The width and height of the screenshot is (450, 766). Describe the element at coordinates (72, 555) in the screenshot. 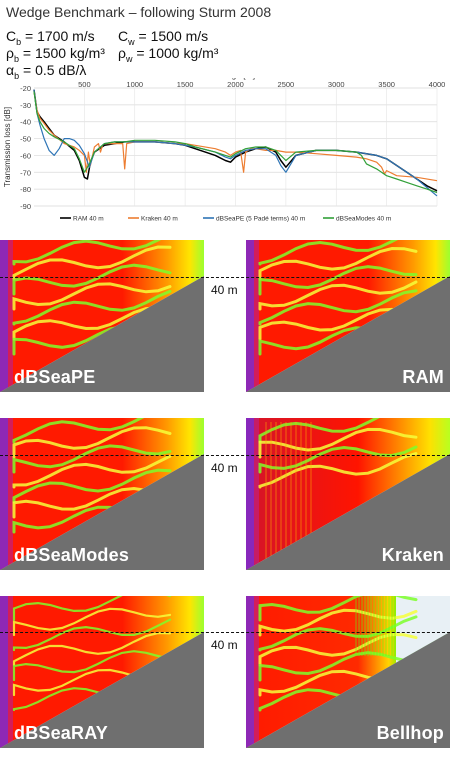

I see `panel-label-dbseamodes: dBSeaModes` at that location.